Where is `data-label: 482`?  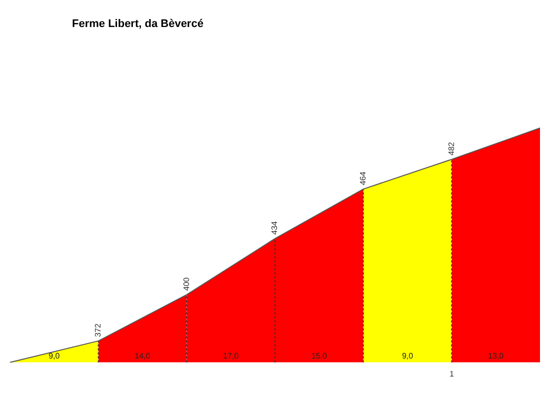 data-label: 482 is located at coordinates (451, 148).